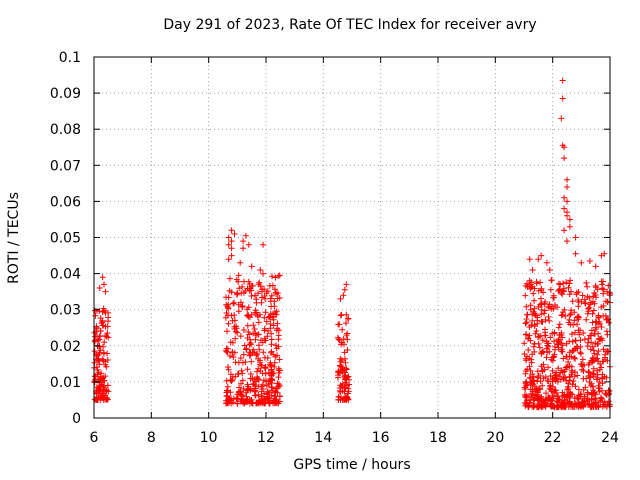 This screenshot has width=640, height=480. What do you see at coordinates (65, 202) in the screenshot?
I see `y-tick-label: 0.06` at bounding box center [65, 202].